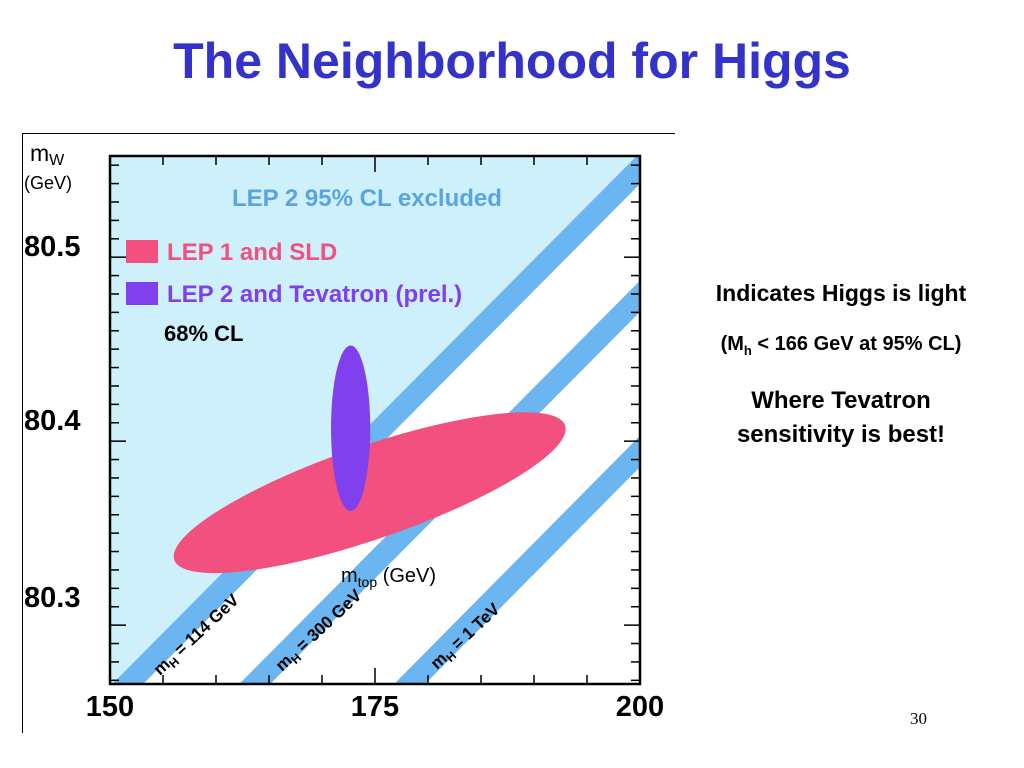 This screenshot has height=768, width=1024. I want to click on x-tick-label-200: 200, so click(640, 707).